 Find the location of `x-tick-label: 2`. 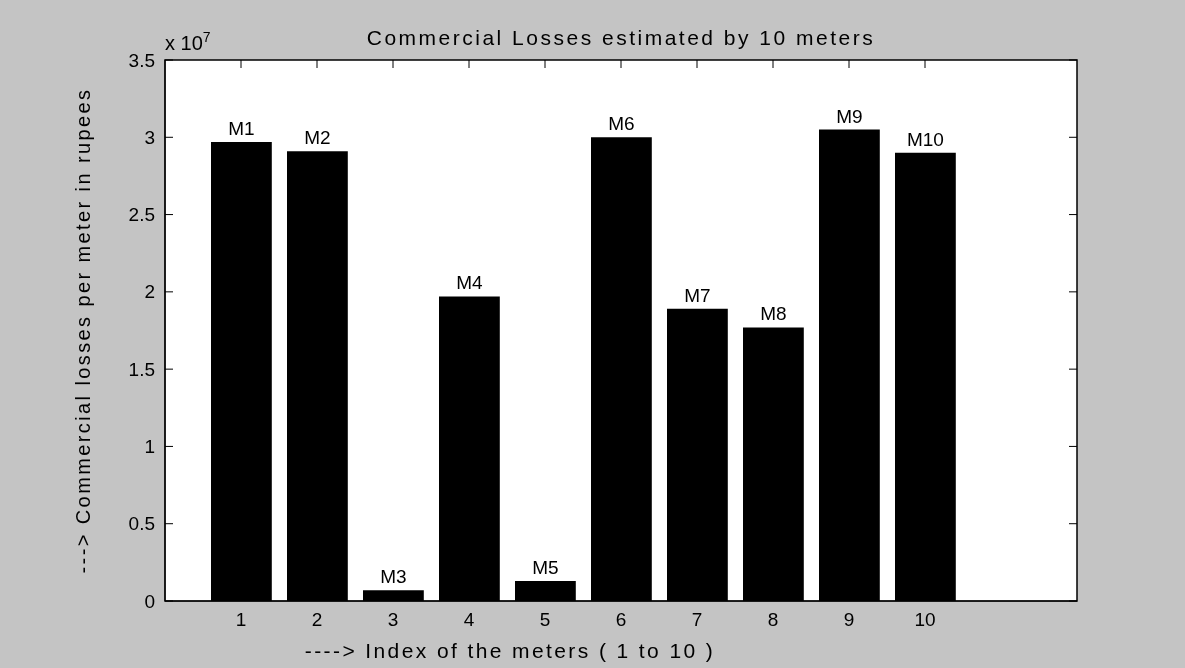

x-tick-label: 2 is located at coordinates (317, 619).